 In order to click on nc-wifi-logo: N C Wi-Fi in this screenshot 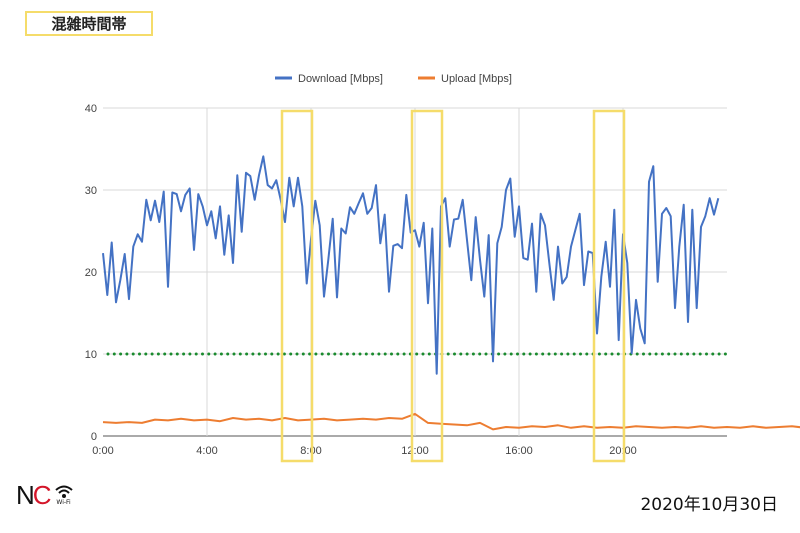, I will do `click(44, 495)`.